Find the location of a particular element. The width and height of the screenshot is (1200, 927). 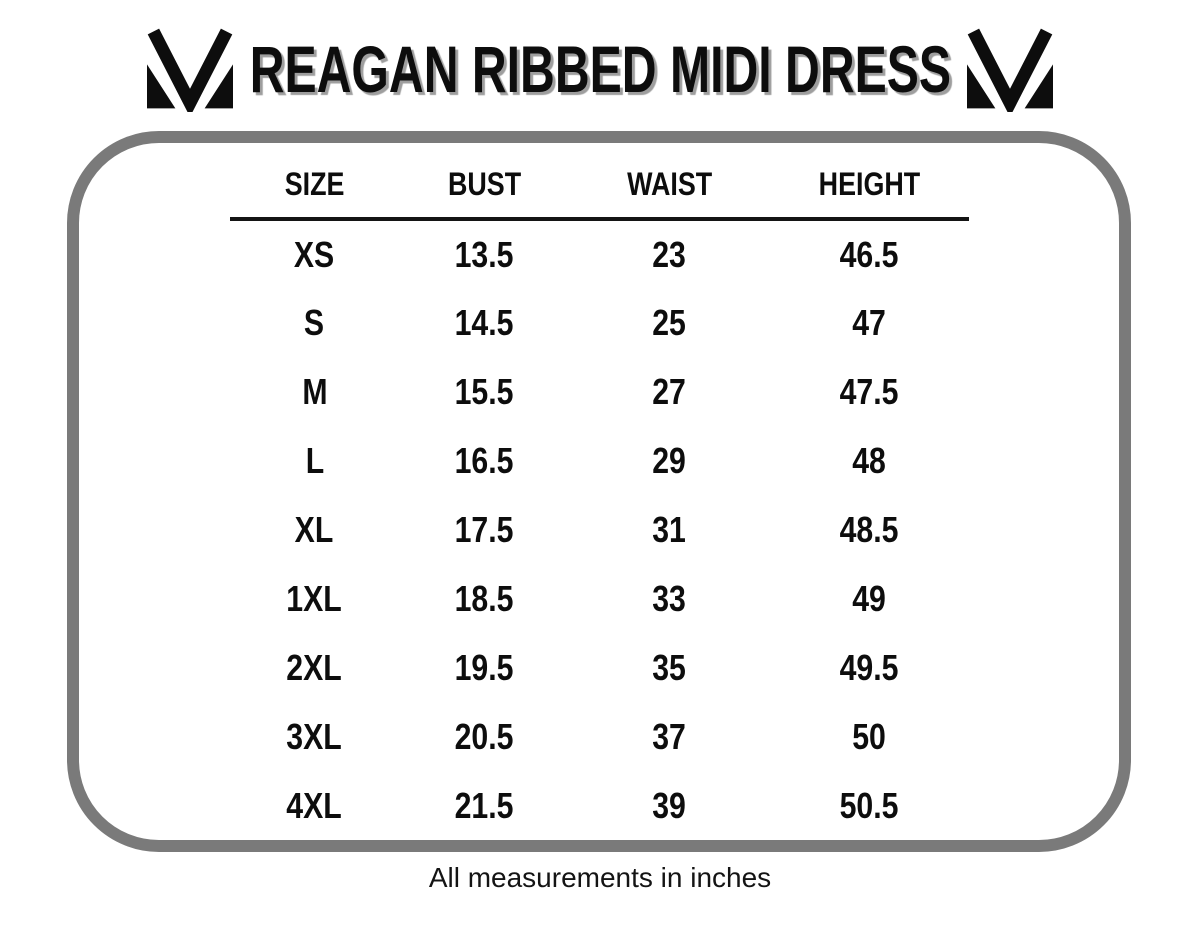

waist-cell: 39 is located at coordinates (670, 805).